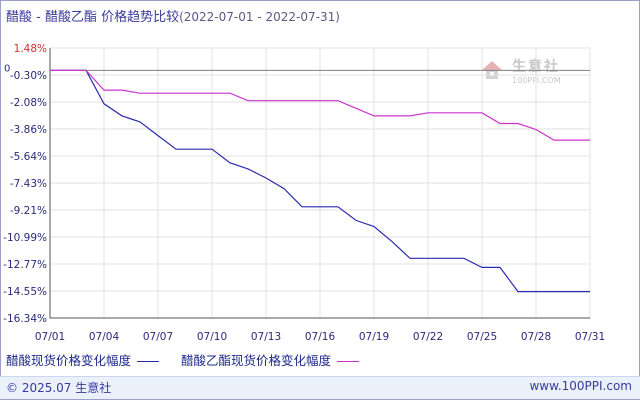 Image resolution: width=640 pixels, height=400 pixels. What do you see at coordinates (590, 337) in the screenshot?
I see `x-tick-label: 07/31` at bounding box center [590, 337].